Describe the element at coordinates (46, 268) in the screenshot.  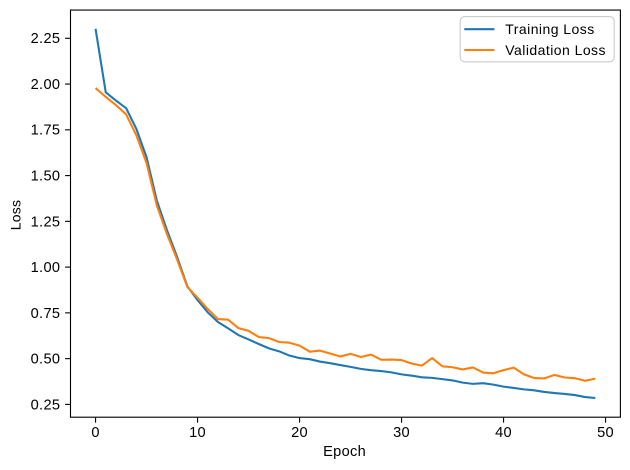
I see `svg-text: 1.00` at that location.